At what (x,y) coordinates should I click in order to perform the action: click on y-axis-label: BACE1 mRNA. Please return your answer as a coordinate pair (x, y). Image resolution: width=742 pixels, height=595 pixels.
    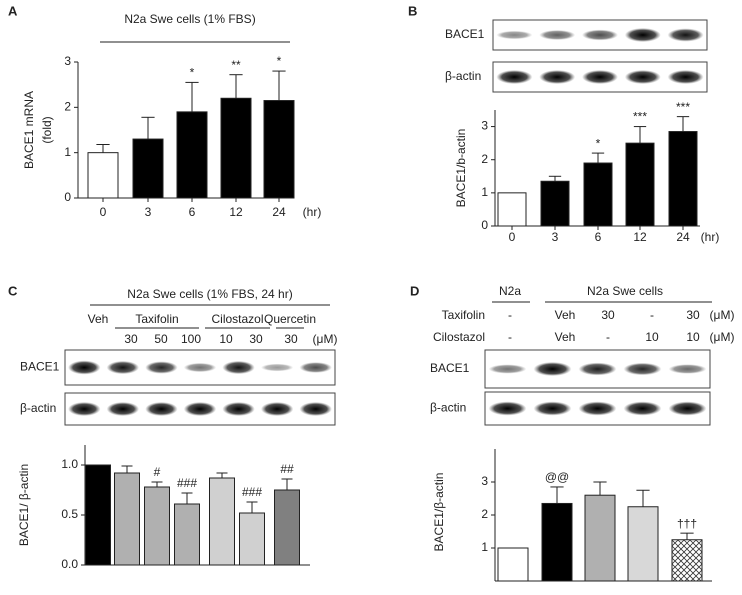
    Looking at the image, I should click on (29, 130).